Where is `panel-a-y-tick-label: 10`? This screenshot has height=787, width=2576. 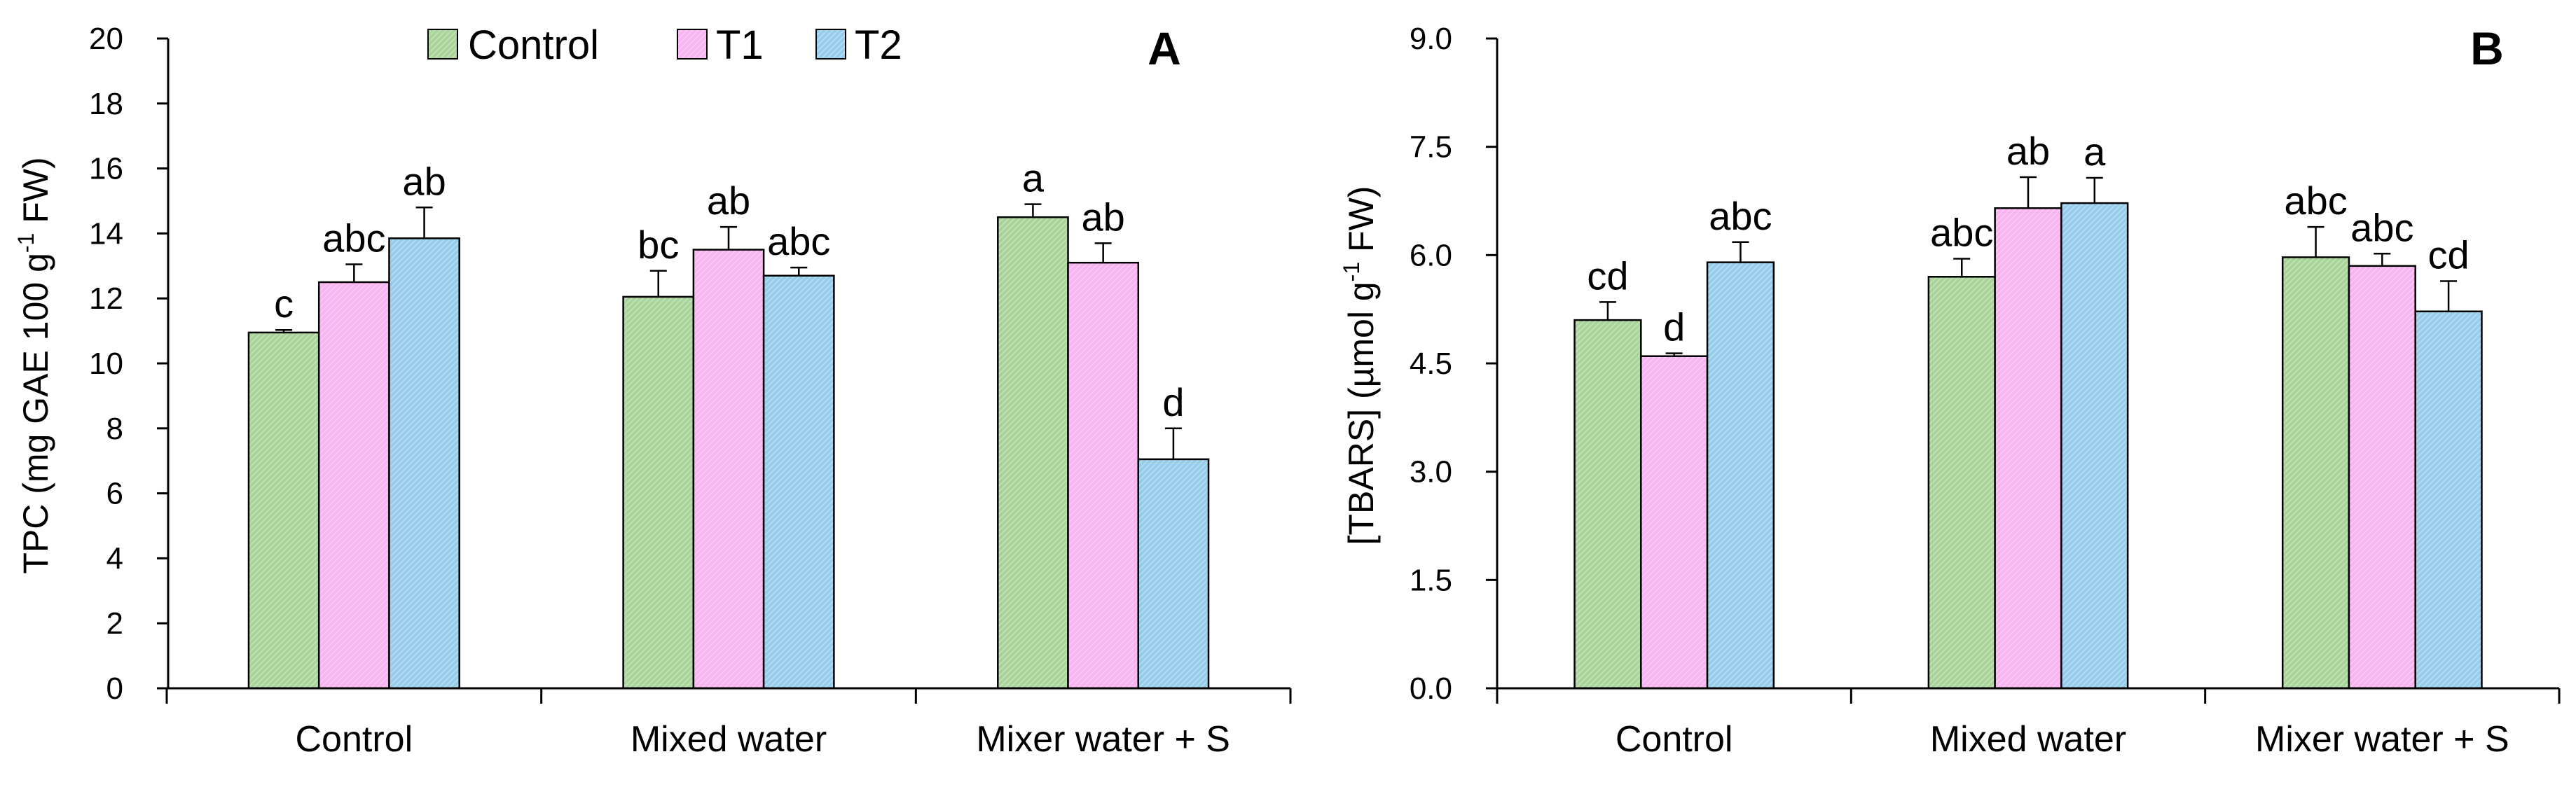 panel-a-y-tick-label: 10 is located at coordinates (106, 364).